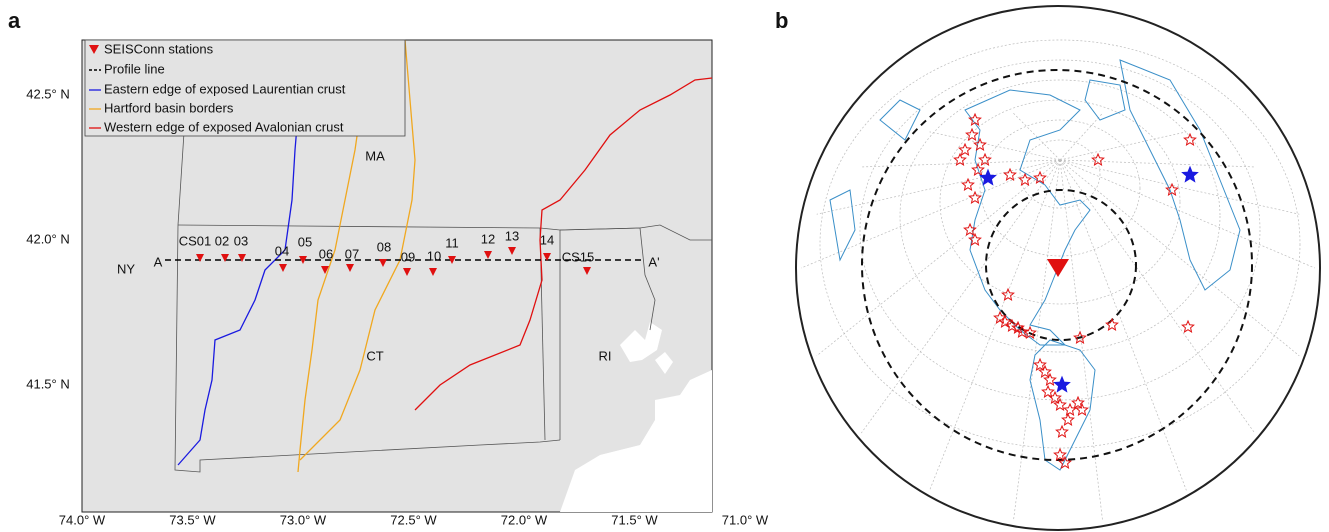 The width and height of the screenshot is (1329, 532). Describe the element at coordinates (48, 93) in the screenshot. I see `lat-label: 42.5° N` at that location.